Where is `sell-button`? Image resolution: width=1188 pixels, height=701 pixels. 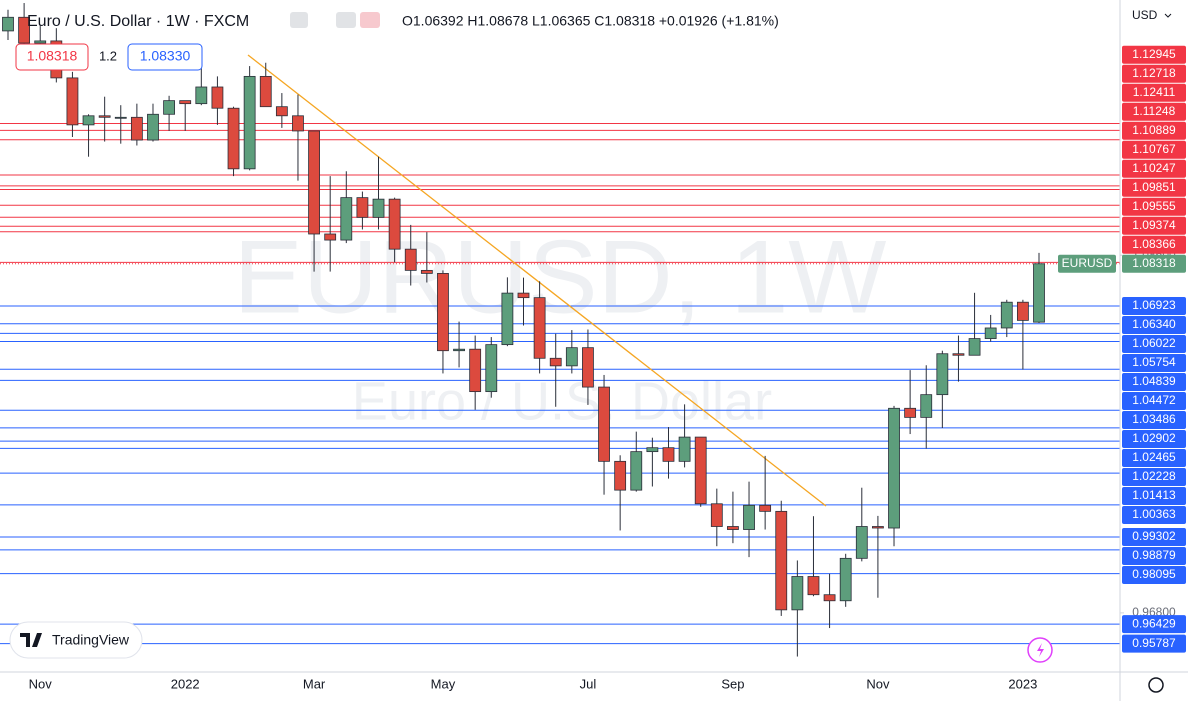 sell-button is located at coordinates (52, 57).